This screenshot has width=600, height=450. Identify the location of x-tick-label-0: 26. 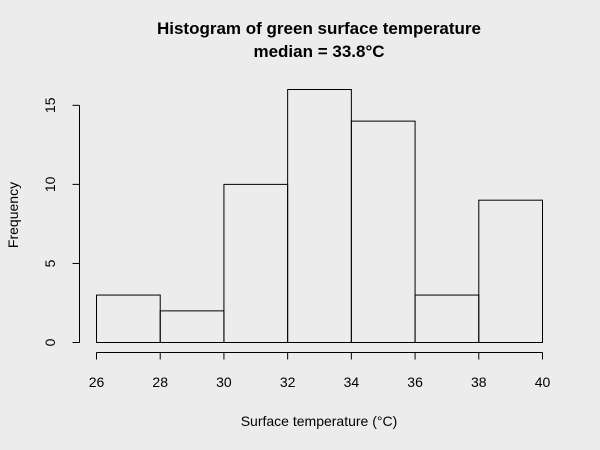
(97, 382).